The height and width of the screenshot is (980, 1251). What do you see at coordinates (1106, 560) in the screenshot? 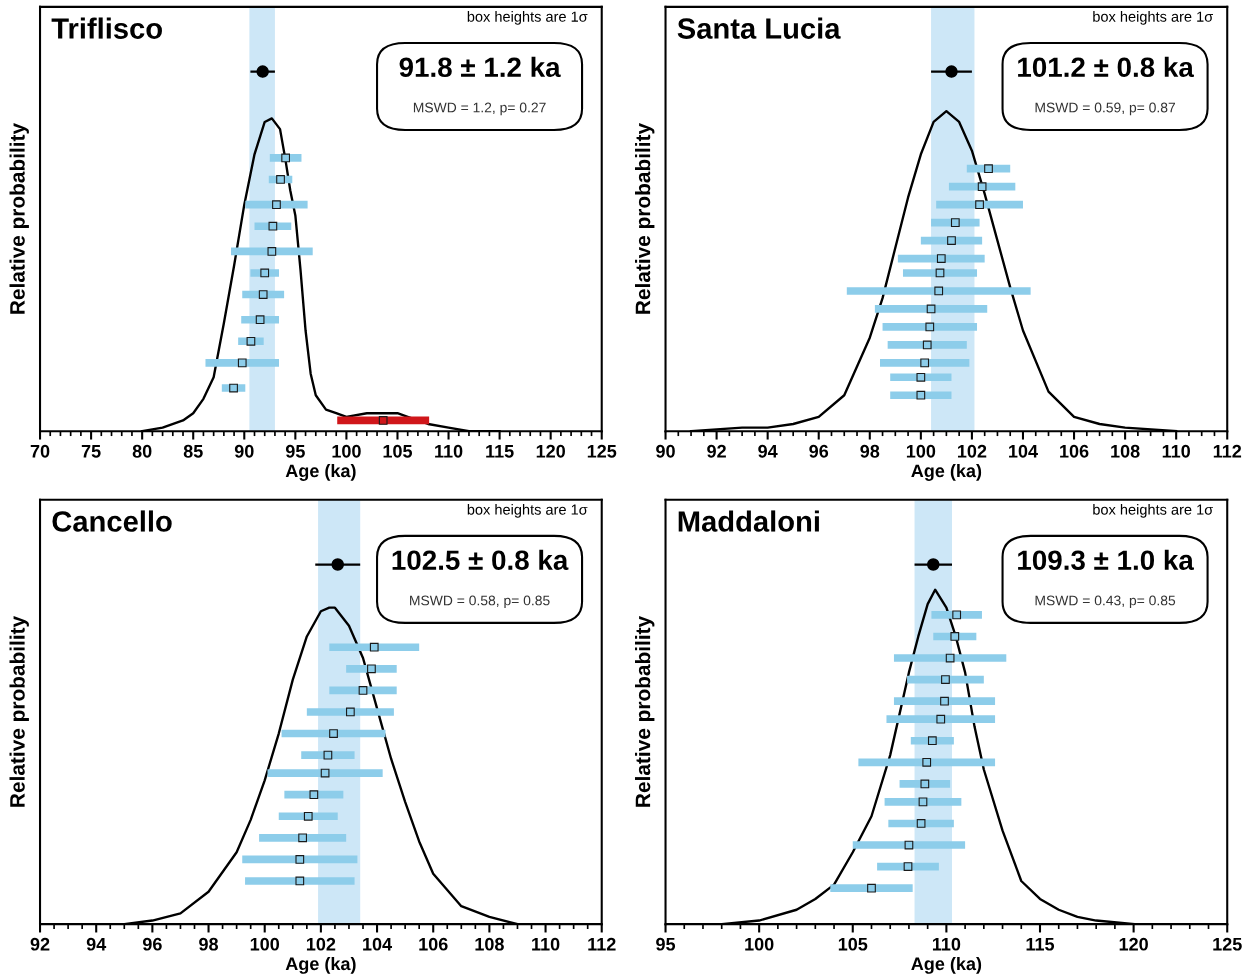
I see `annotation: 109.3 ± 1.0 ka` at bounding box center [1106, 560].